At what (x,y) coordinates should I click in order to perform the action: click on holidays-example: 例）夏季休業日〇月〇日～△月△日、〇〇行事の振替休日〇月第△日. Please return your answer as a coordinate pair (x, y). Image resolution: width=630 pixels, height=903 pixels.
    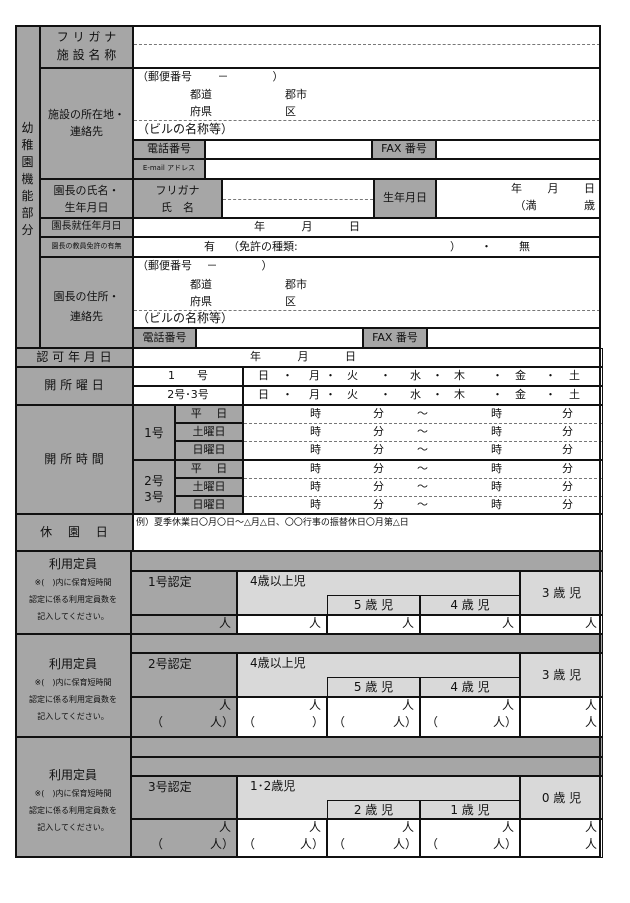
    Looking at the image, I should click on (272, 523).